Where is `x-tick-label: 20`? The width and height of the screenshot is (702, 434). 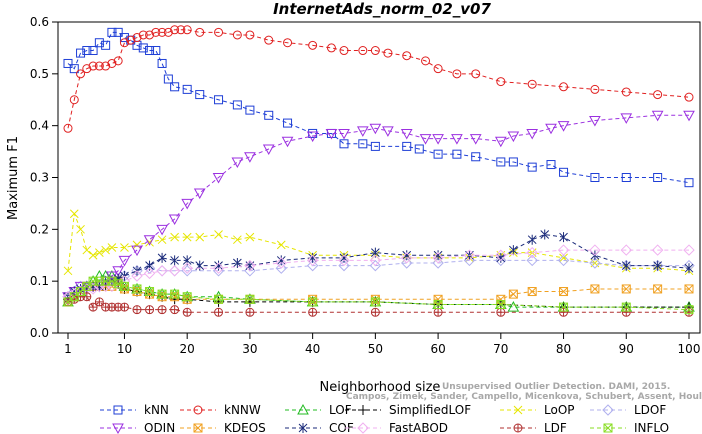 x-tick-label: 20 is located at coordinates (187, 349).